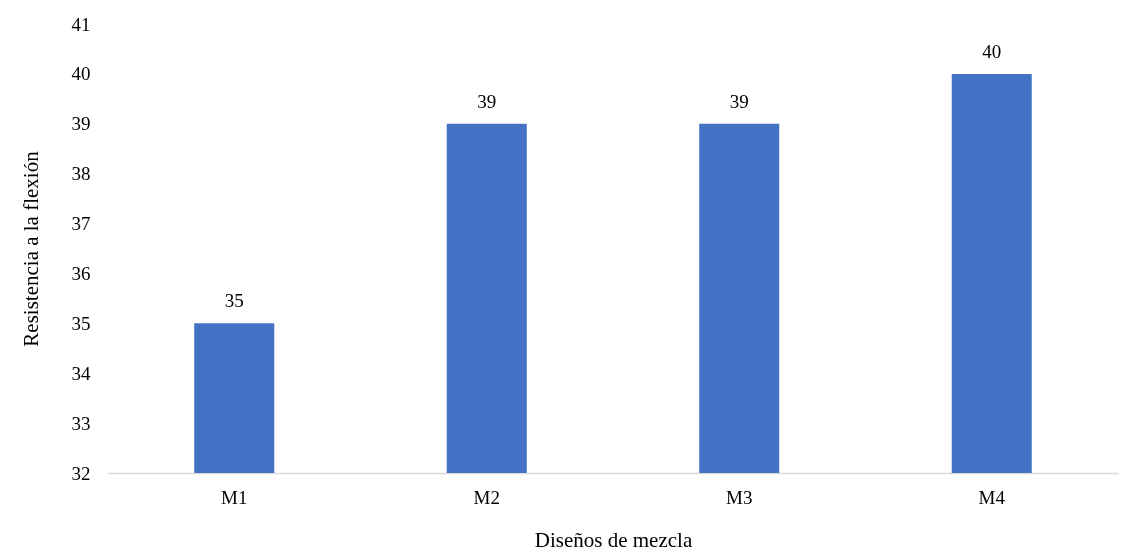 The height and width of the screenshot is (553, 1121). What do you see at coordinates (234, 301) in the screenshot?
I see `data-label: 35` at bounding box center [234, 301].